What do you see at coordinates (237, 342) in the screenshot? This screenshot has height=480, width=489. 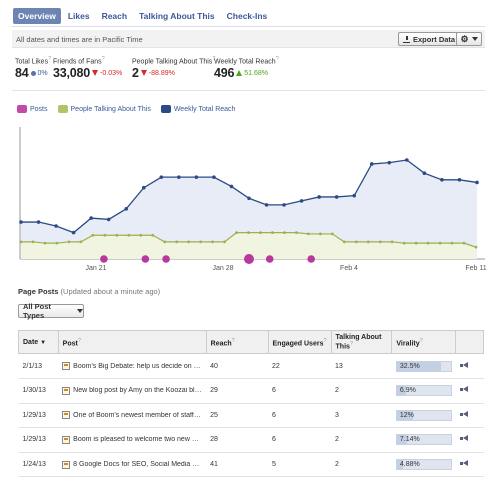 I see `col-reach: Reach?` at bounding box center [237, 342].